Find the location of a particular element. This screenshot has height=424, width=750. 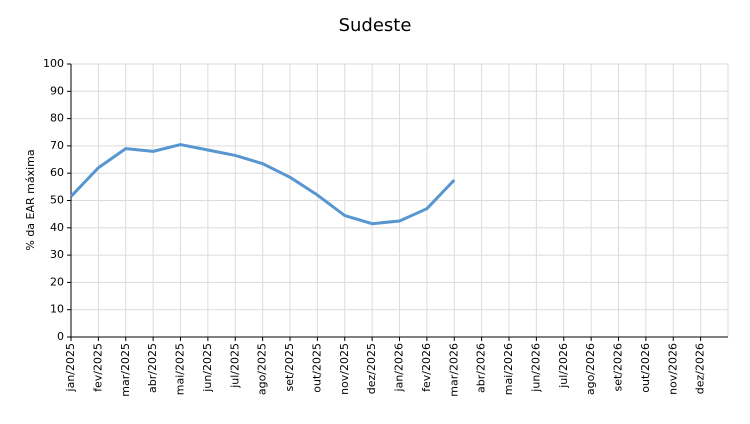

y-tick-label: 100 is located at coordinates (53, 63).